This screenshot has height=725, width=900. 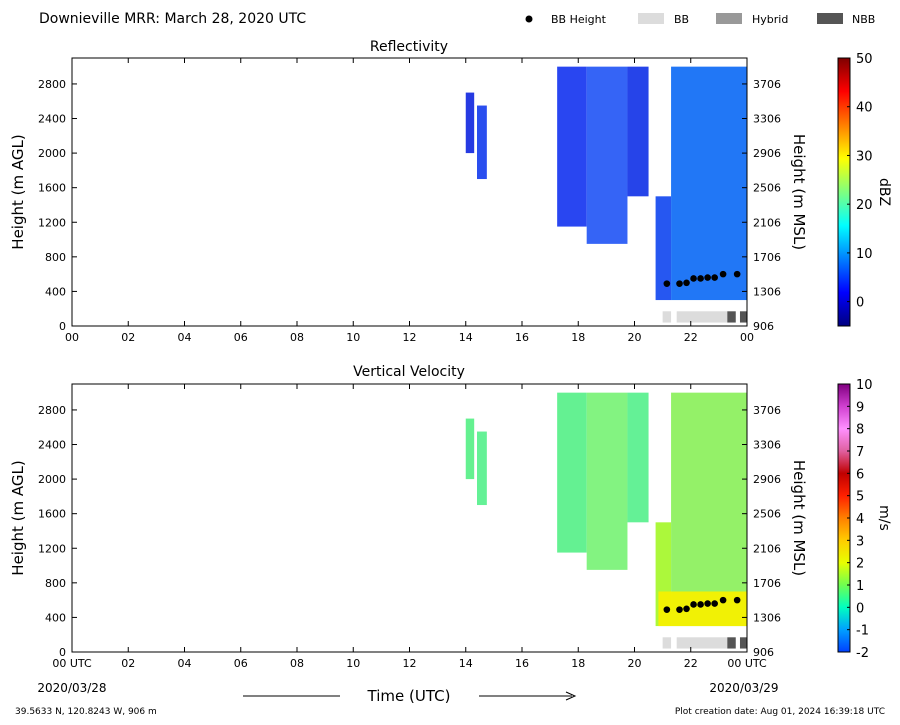 What do you see at coordinates (860, 303) in the screenshot?
I see `colorbar-tick-label: 0` at bounding box center [860, 303].